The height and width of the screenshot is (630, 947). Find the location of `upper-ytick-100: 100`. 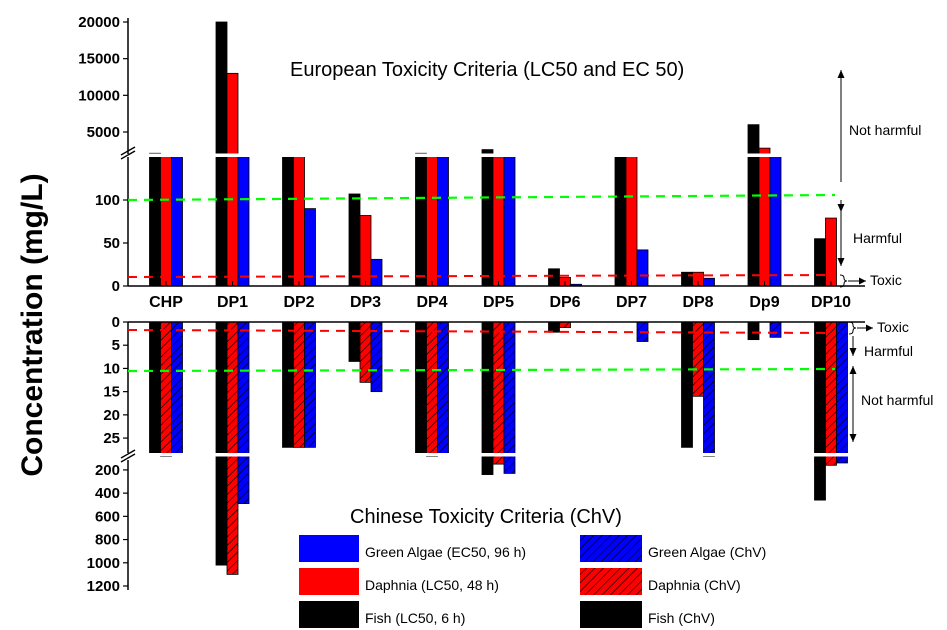

upper-ytick-100: 100 is located at coordinates (107, 200).